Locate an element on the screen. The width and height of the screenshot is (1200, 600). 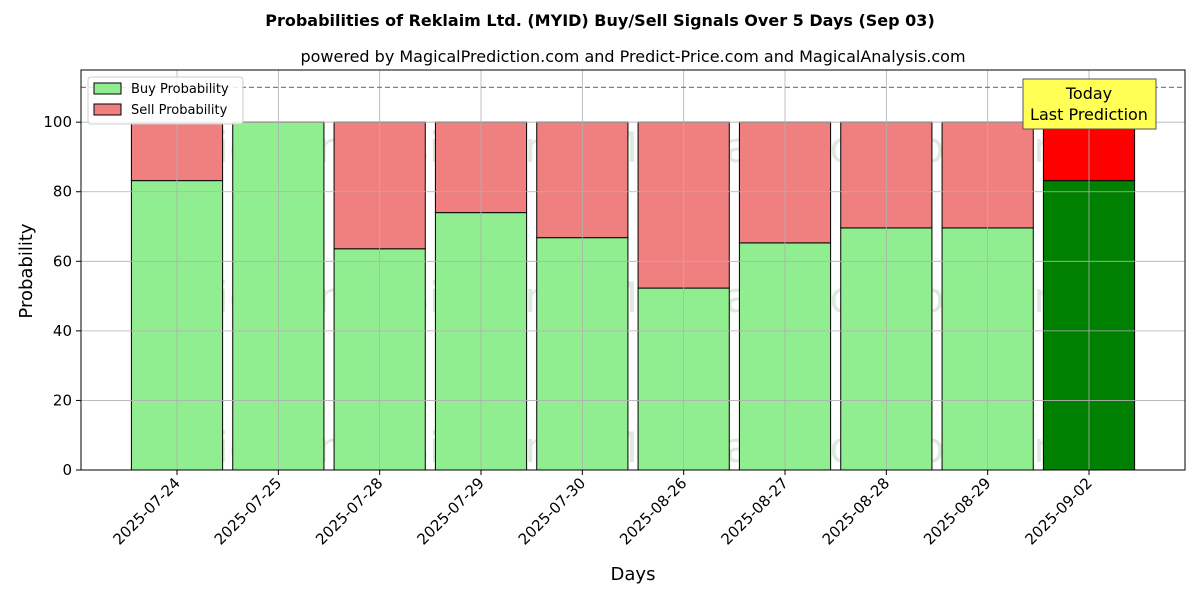
legend-label-sell: Sell Probability is located at coordinates (179, 110).